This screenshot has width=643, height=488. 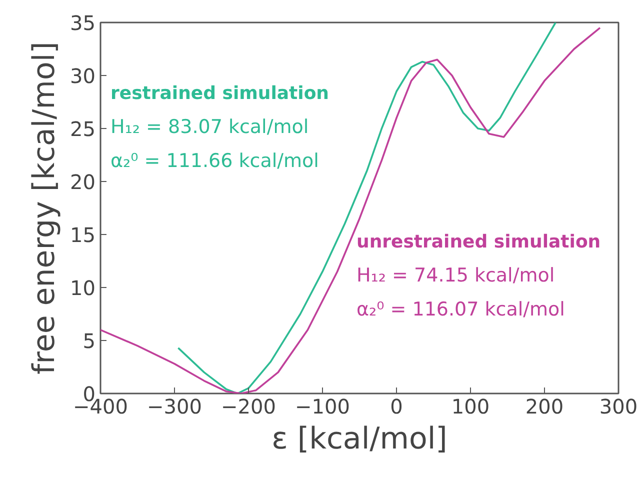 What do you see at coordinates (89, 341) in the screenshot?
I see `y-tick-label: 5` at bounding box center [89, 341].